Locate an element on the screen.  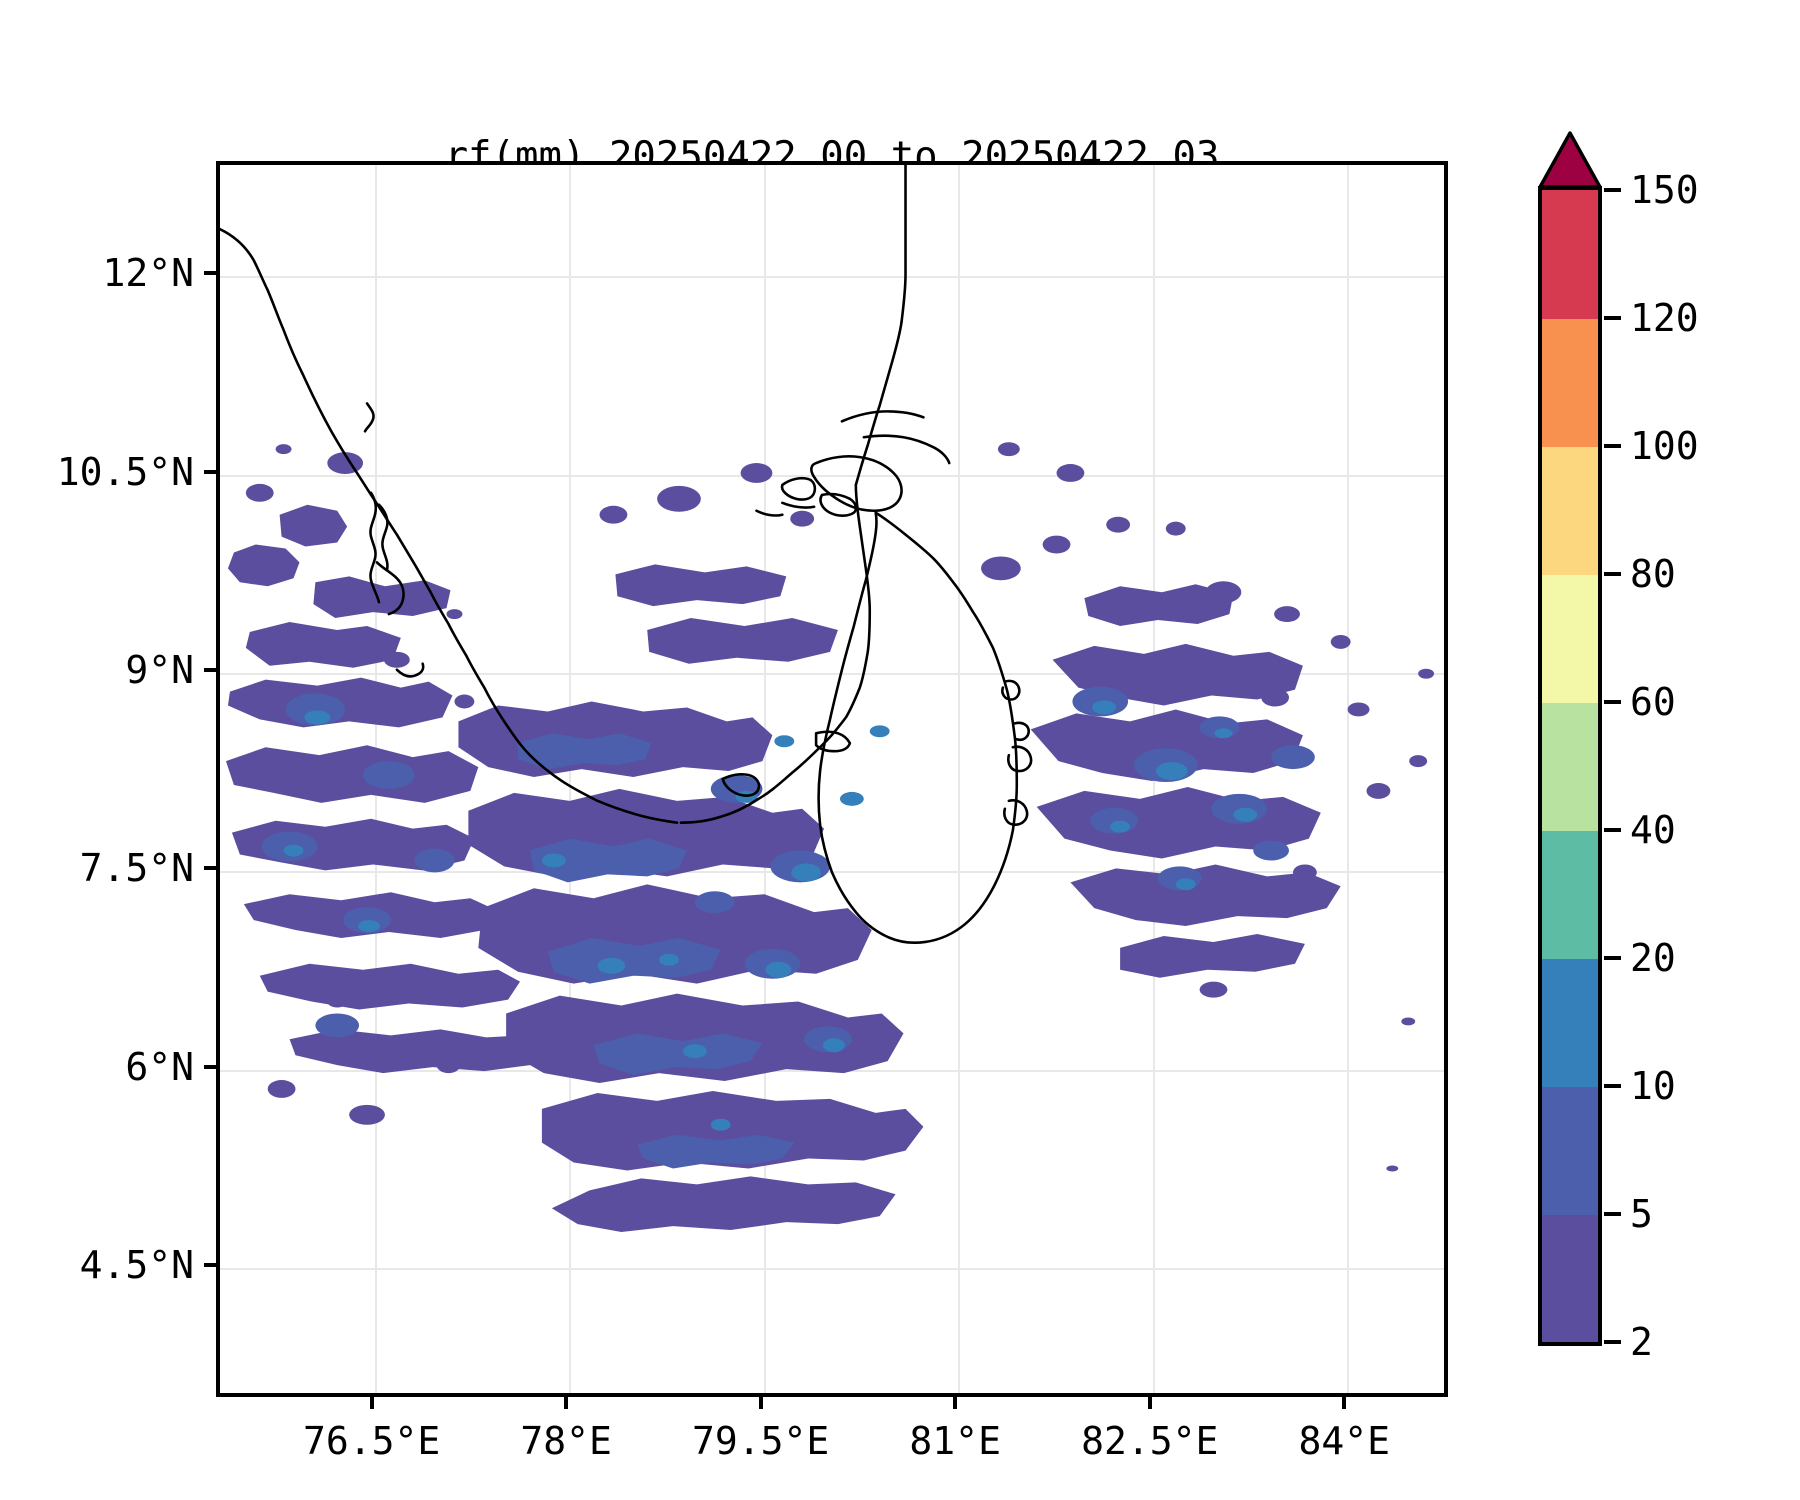
x-tick-label-3: 81°E is located at coordinates (955, 1441).